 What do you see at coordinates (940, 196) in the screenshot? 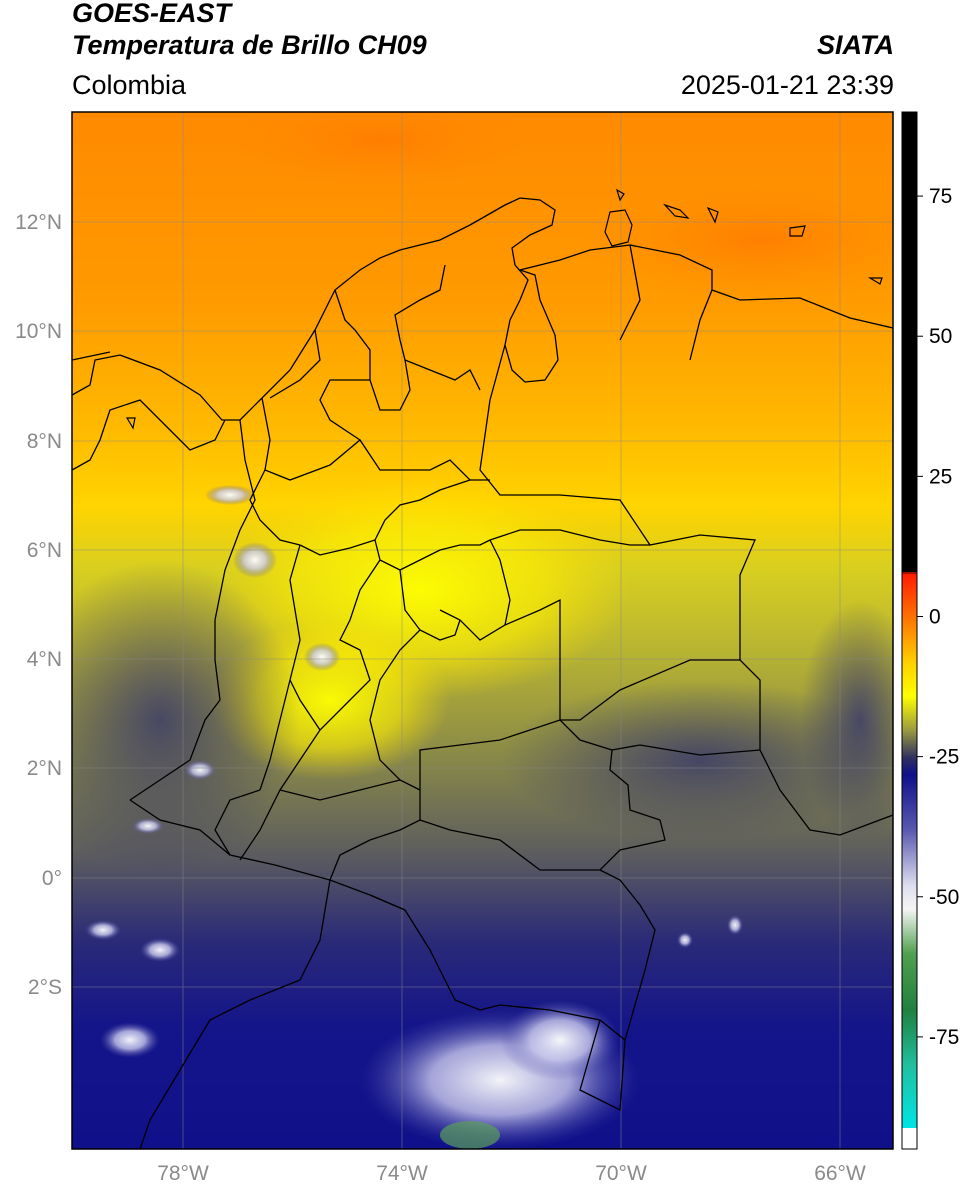
I see `colorbar-tick-label: 75` at bounding box center [940, 196].